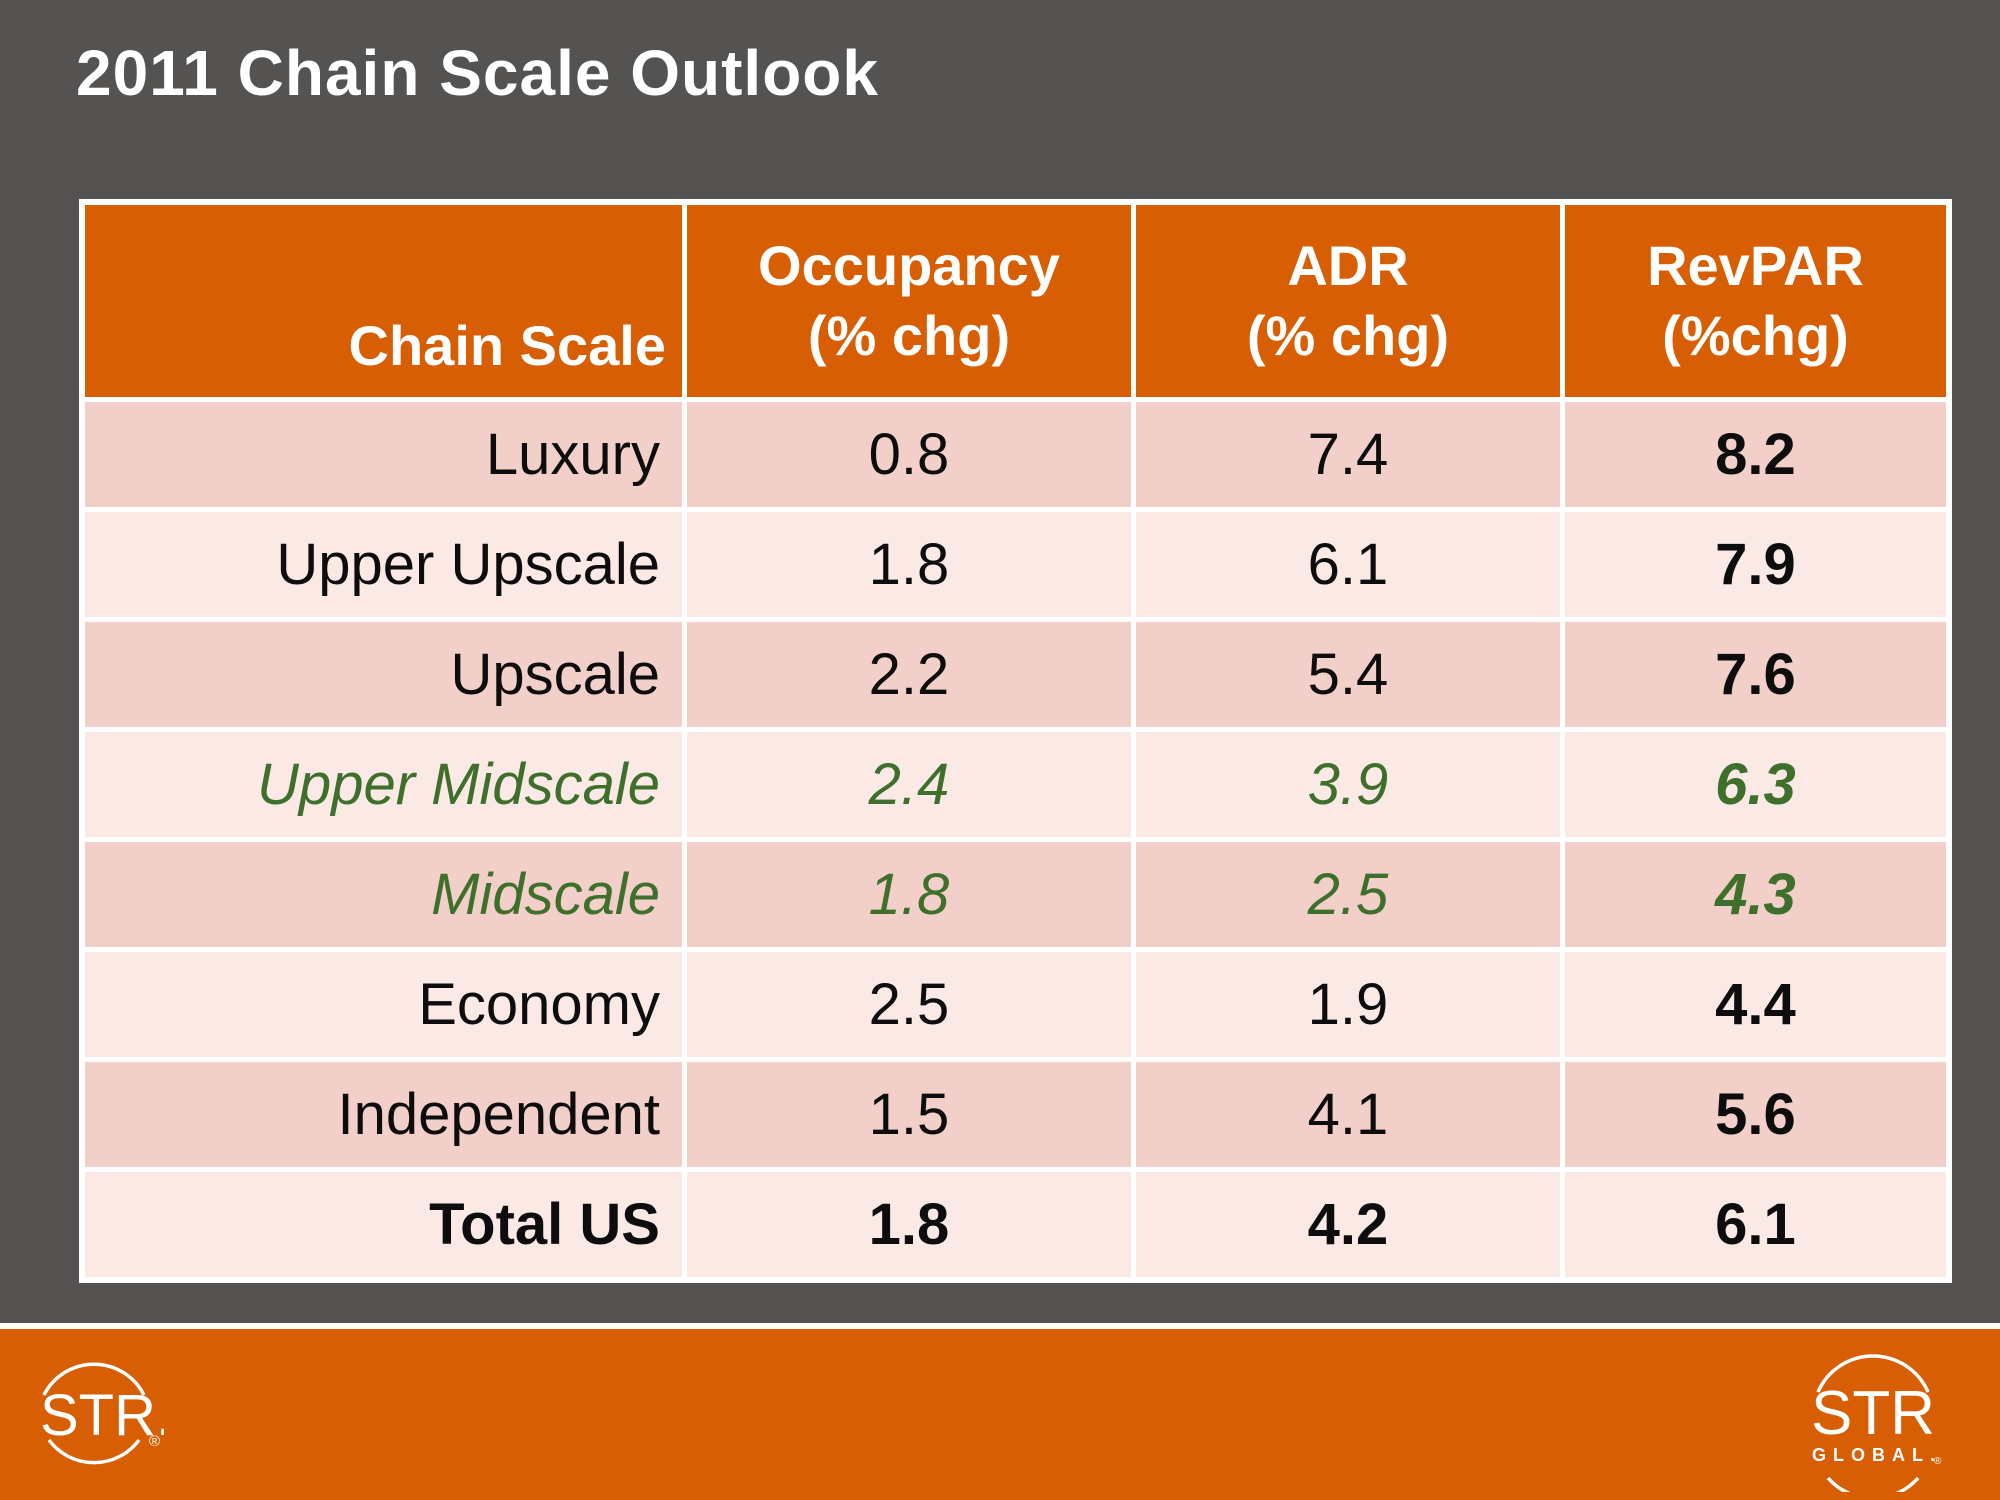 The height and width of the screenshot is (1500, 2000). I want to click on col-header-occupancy-line2: (% chg), so click(909, 335).